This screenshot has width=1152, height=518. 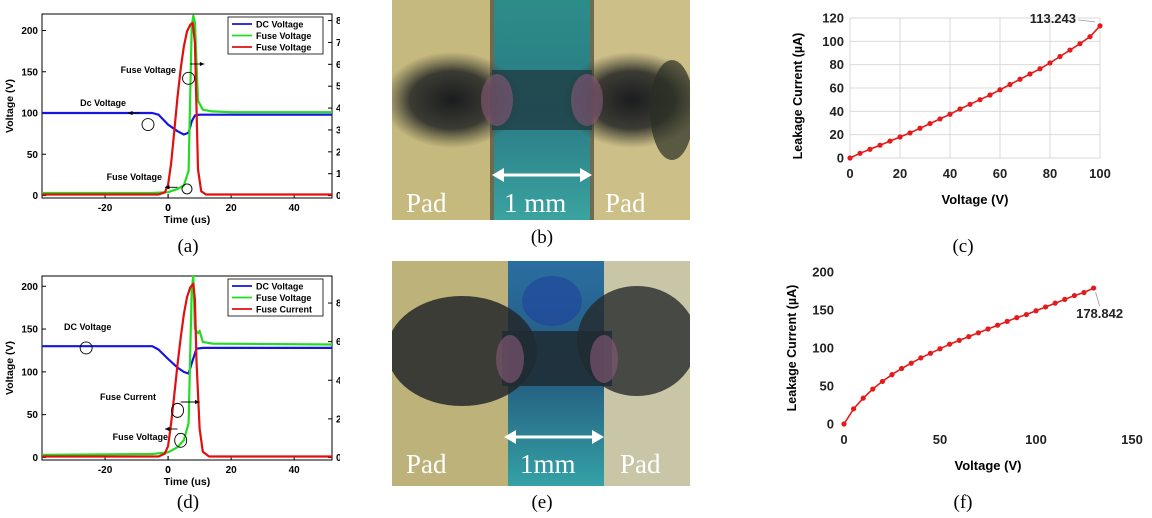 What do you see at coordinates (542, 237) in the screenshot?
I see `caption-b: (b)` at bounding box center [542, 237].